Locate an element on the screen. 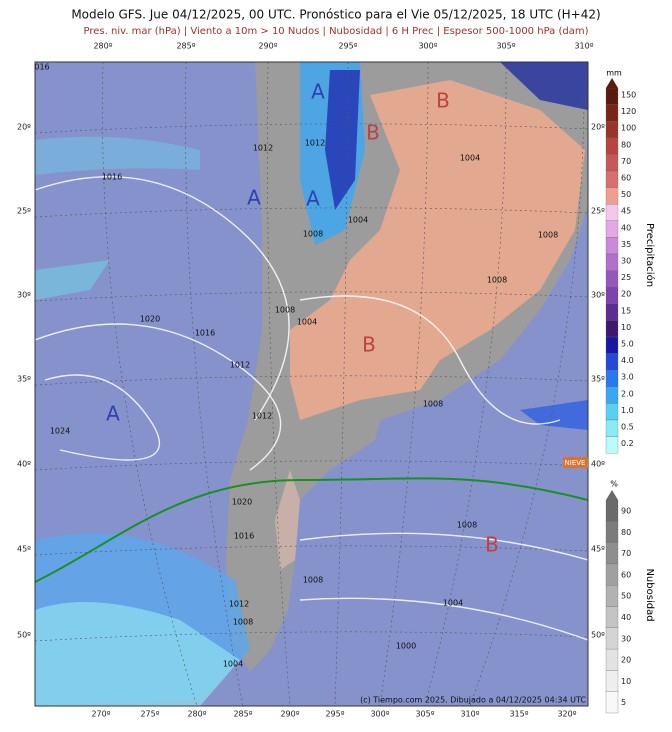 The width and height of the screenshot is (672, 732). precip-label: 5.0 is located at coordinates (627, 344).